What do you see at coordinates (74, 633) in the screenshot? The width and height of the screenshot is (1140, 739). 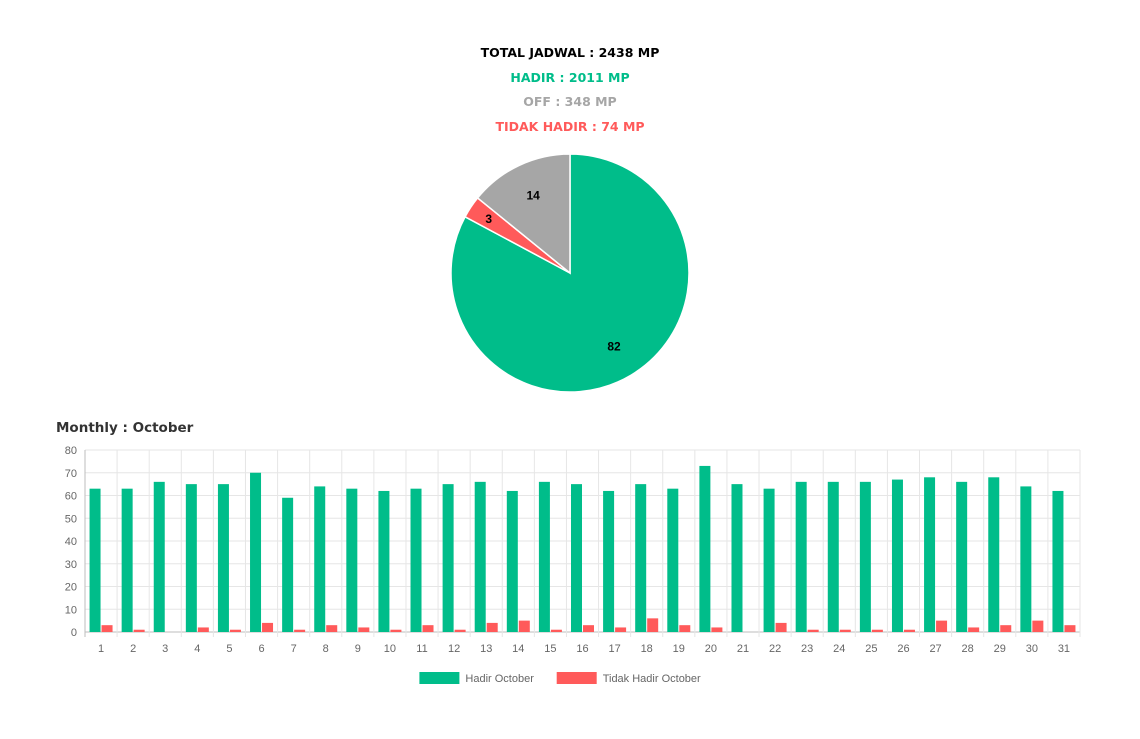 I see `y-tick-label: 0` at bounding box center [74, 633].